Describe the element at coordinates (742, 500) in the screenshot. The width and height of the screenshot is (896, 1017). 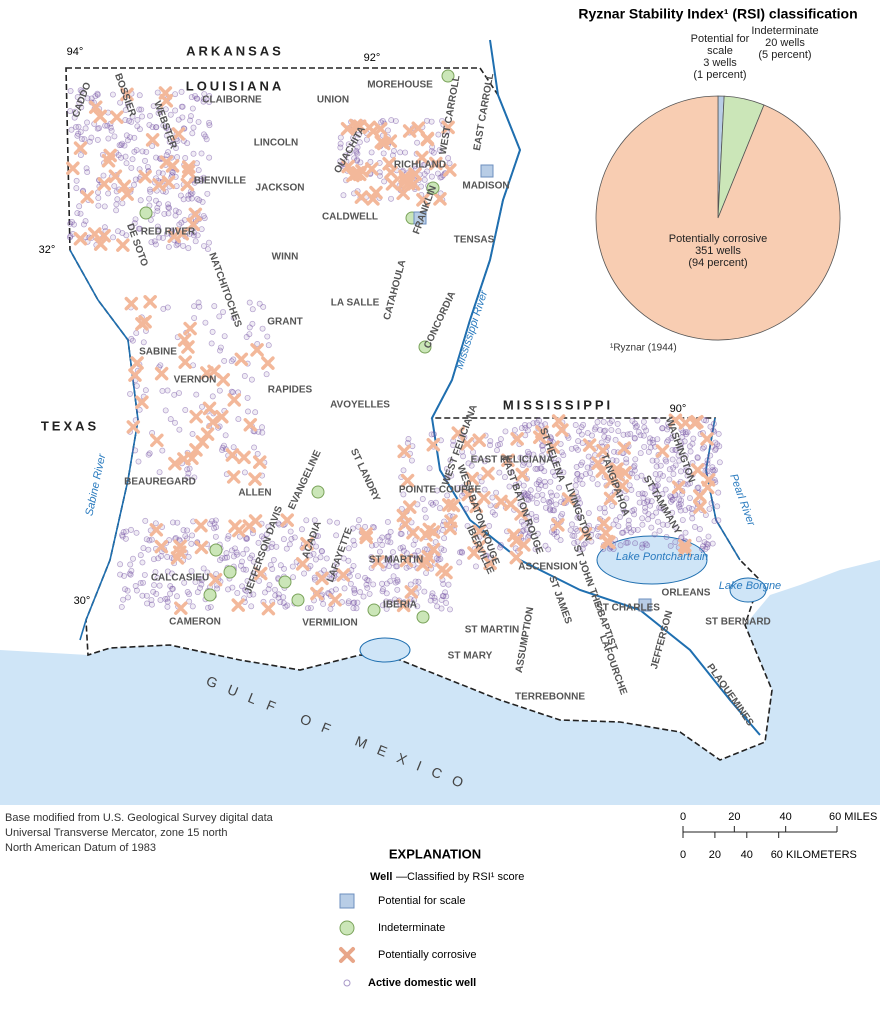
I see `water-label: Pearl River` at that location.